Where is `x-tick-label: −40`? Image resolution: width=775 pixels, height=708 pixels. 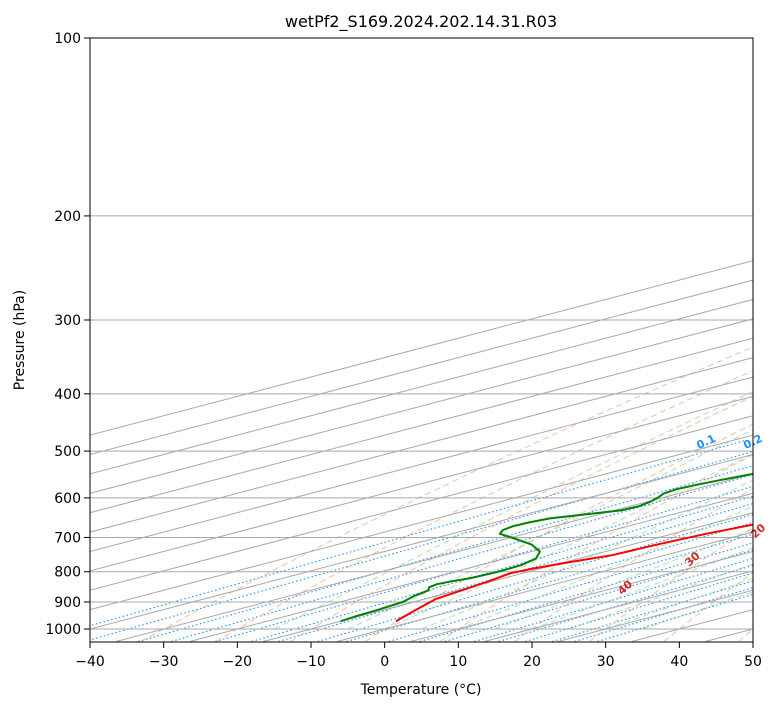
x-tick-label: −40 is located at coordinates (90, 662).